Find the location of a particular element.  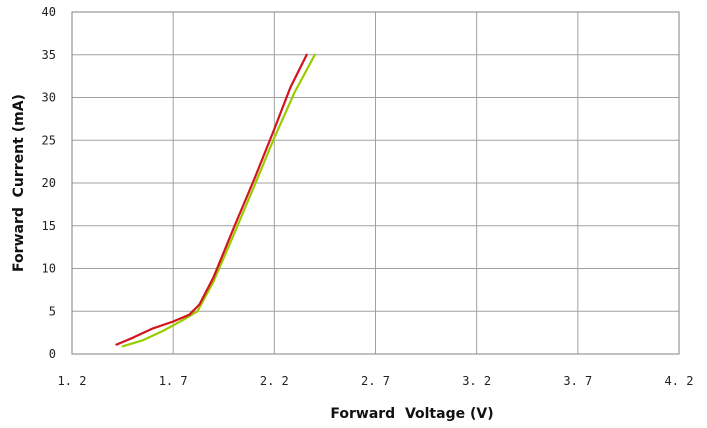

y-tick-label: 15 is located at coordinates (49, 226).